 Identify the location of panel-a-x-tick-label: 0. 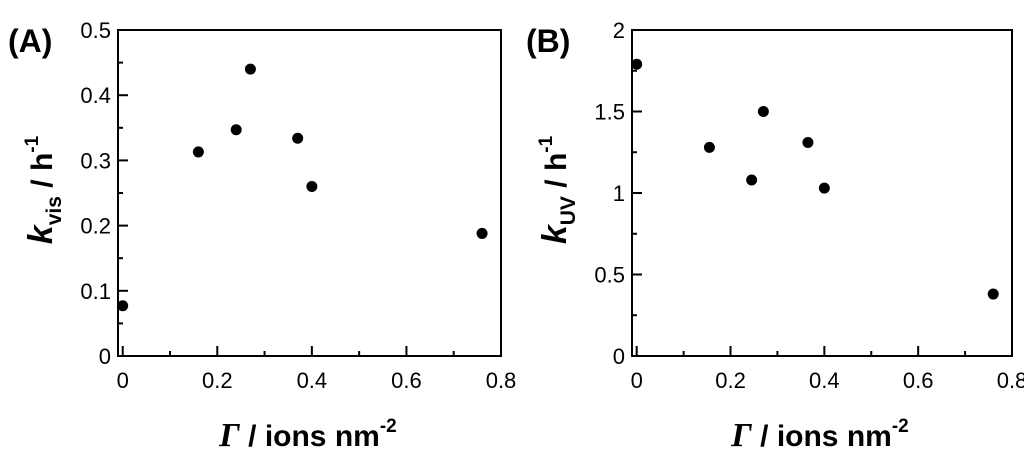
(123, 380).